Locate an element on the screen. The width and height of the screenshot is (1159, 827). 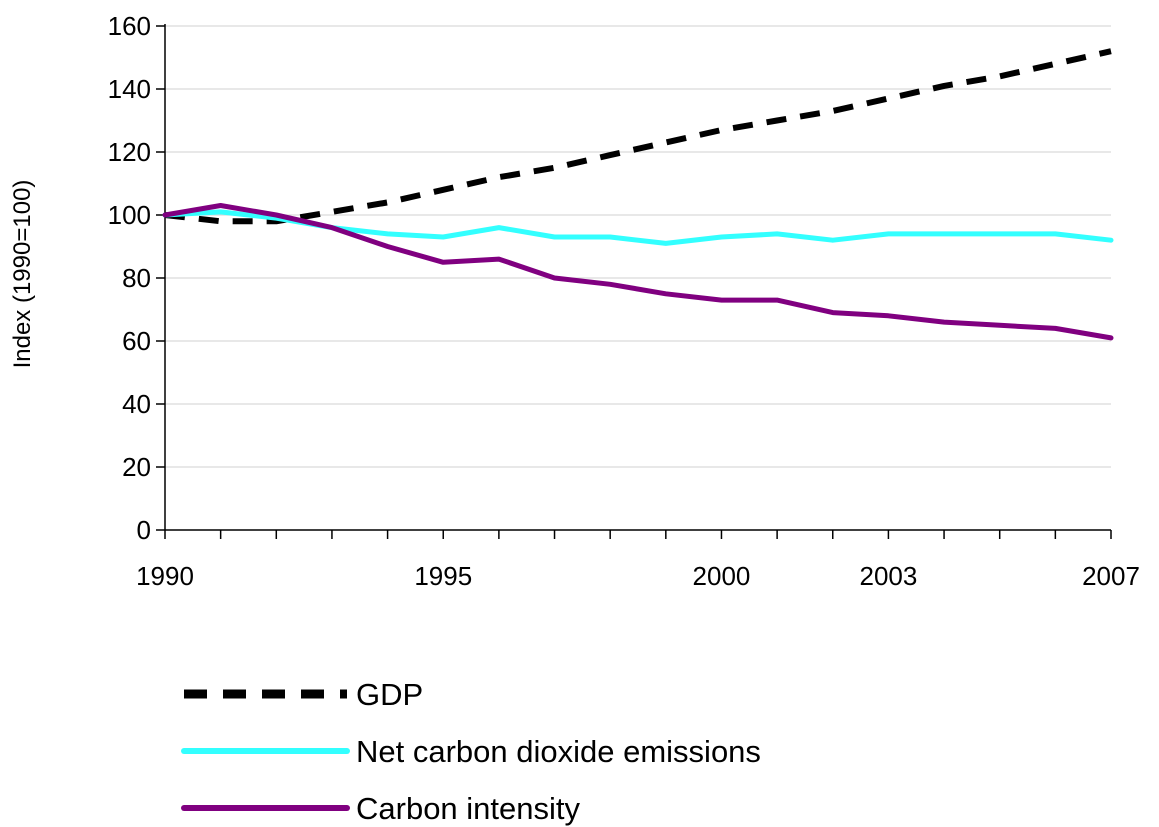
y-tick-label-0: 0 is located at coordinates (144, 530).